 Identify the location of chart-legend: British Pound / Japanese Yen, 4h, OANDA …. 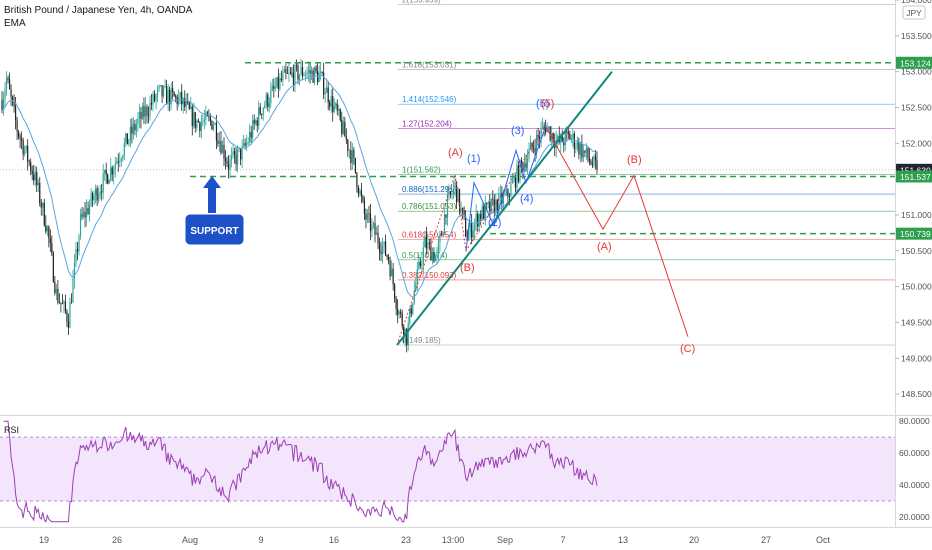
(98, 17).